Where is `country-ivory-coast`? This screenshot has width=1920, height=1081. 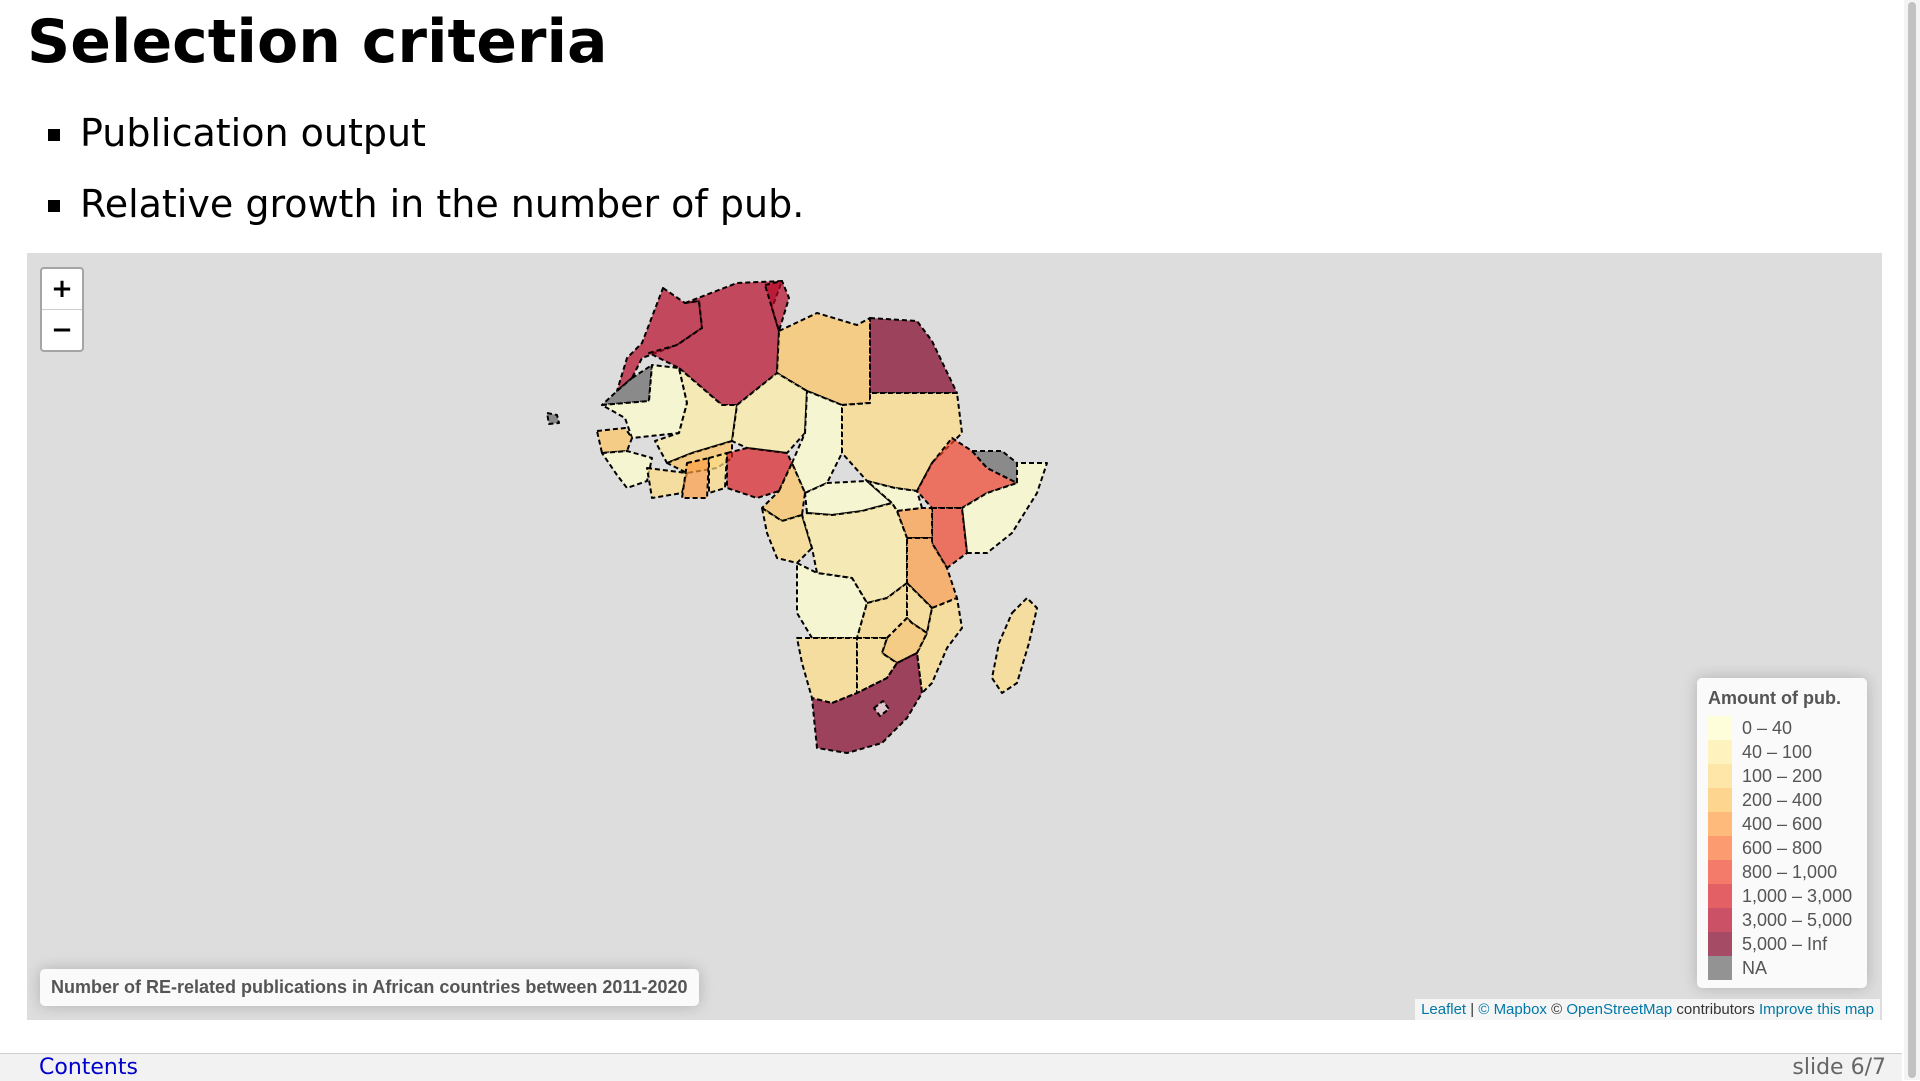
country-ivory-coast is located at coordinates (667, 483).